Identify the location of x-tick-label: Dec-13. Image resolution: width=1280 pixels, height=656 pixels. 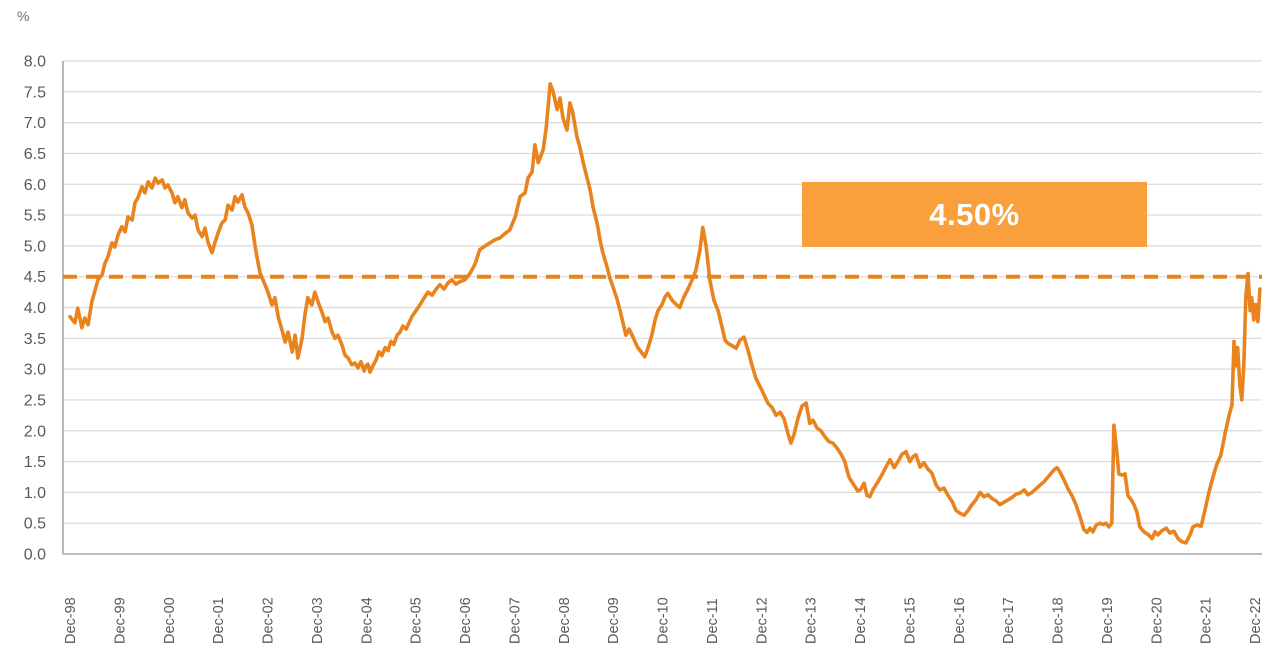
(812, 620).